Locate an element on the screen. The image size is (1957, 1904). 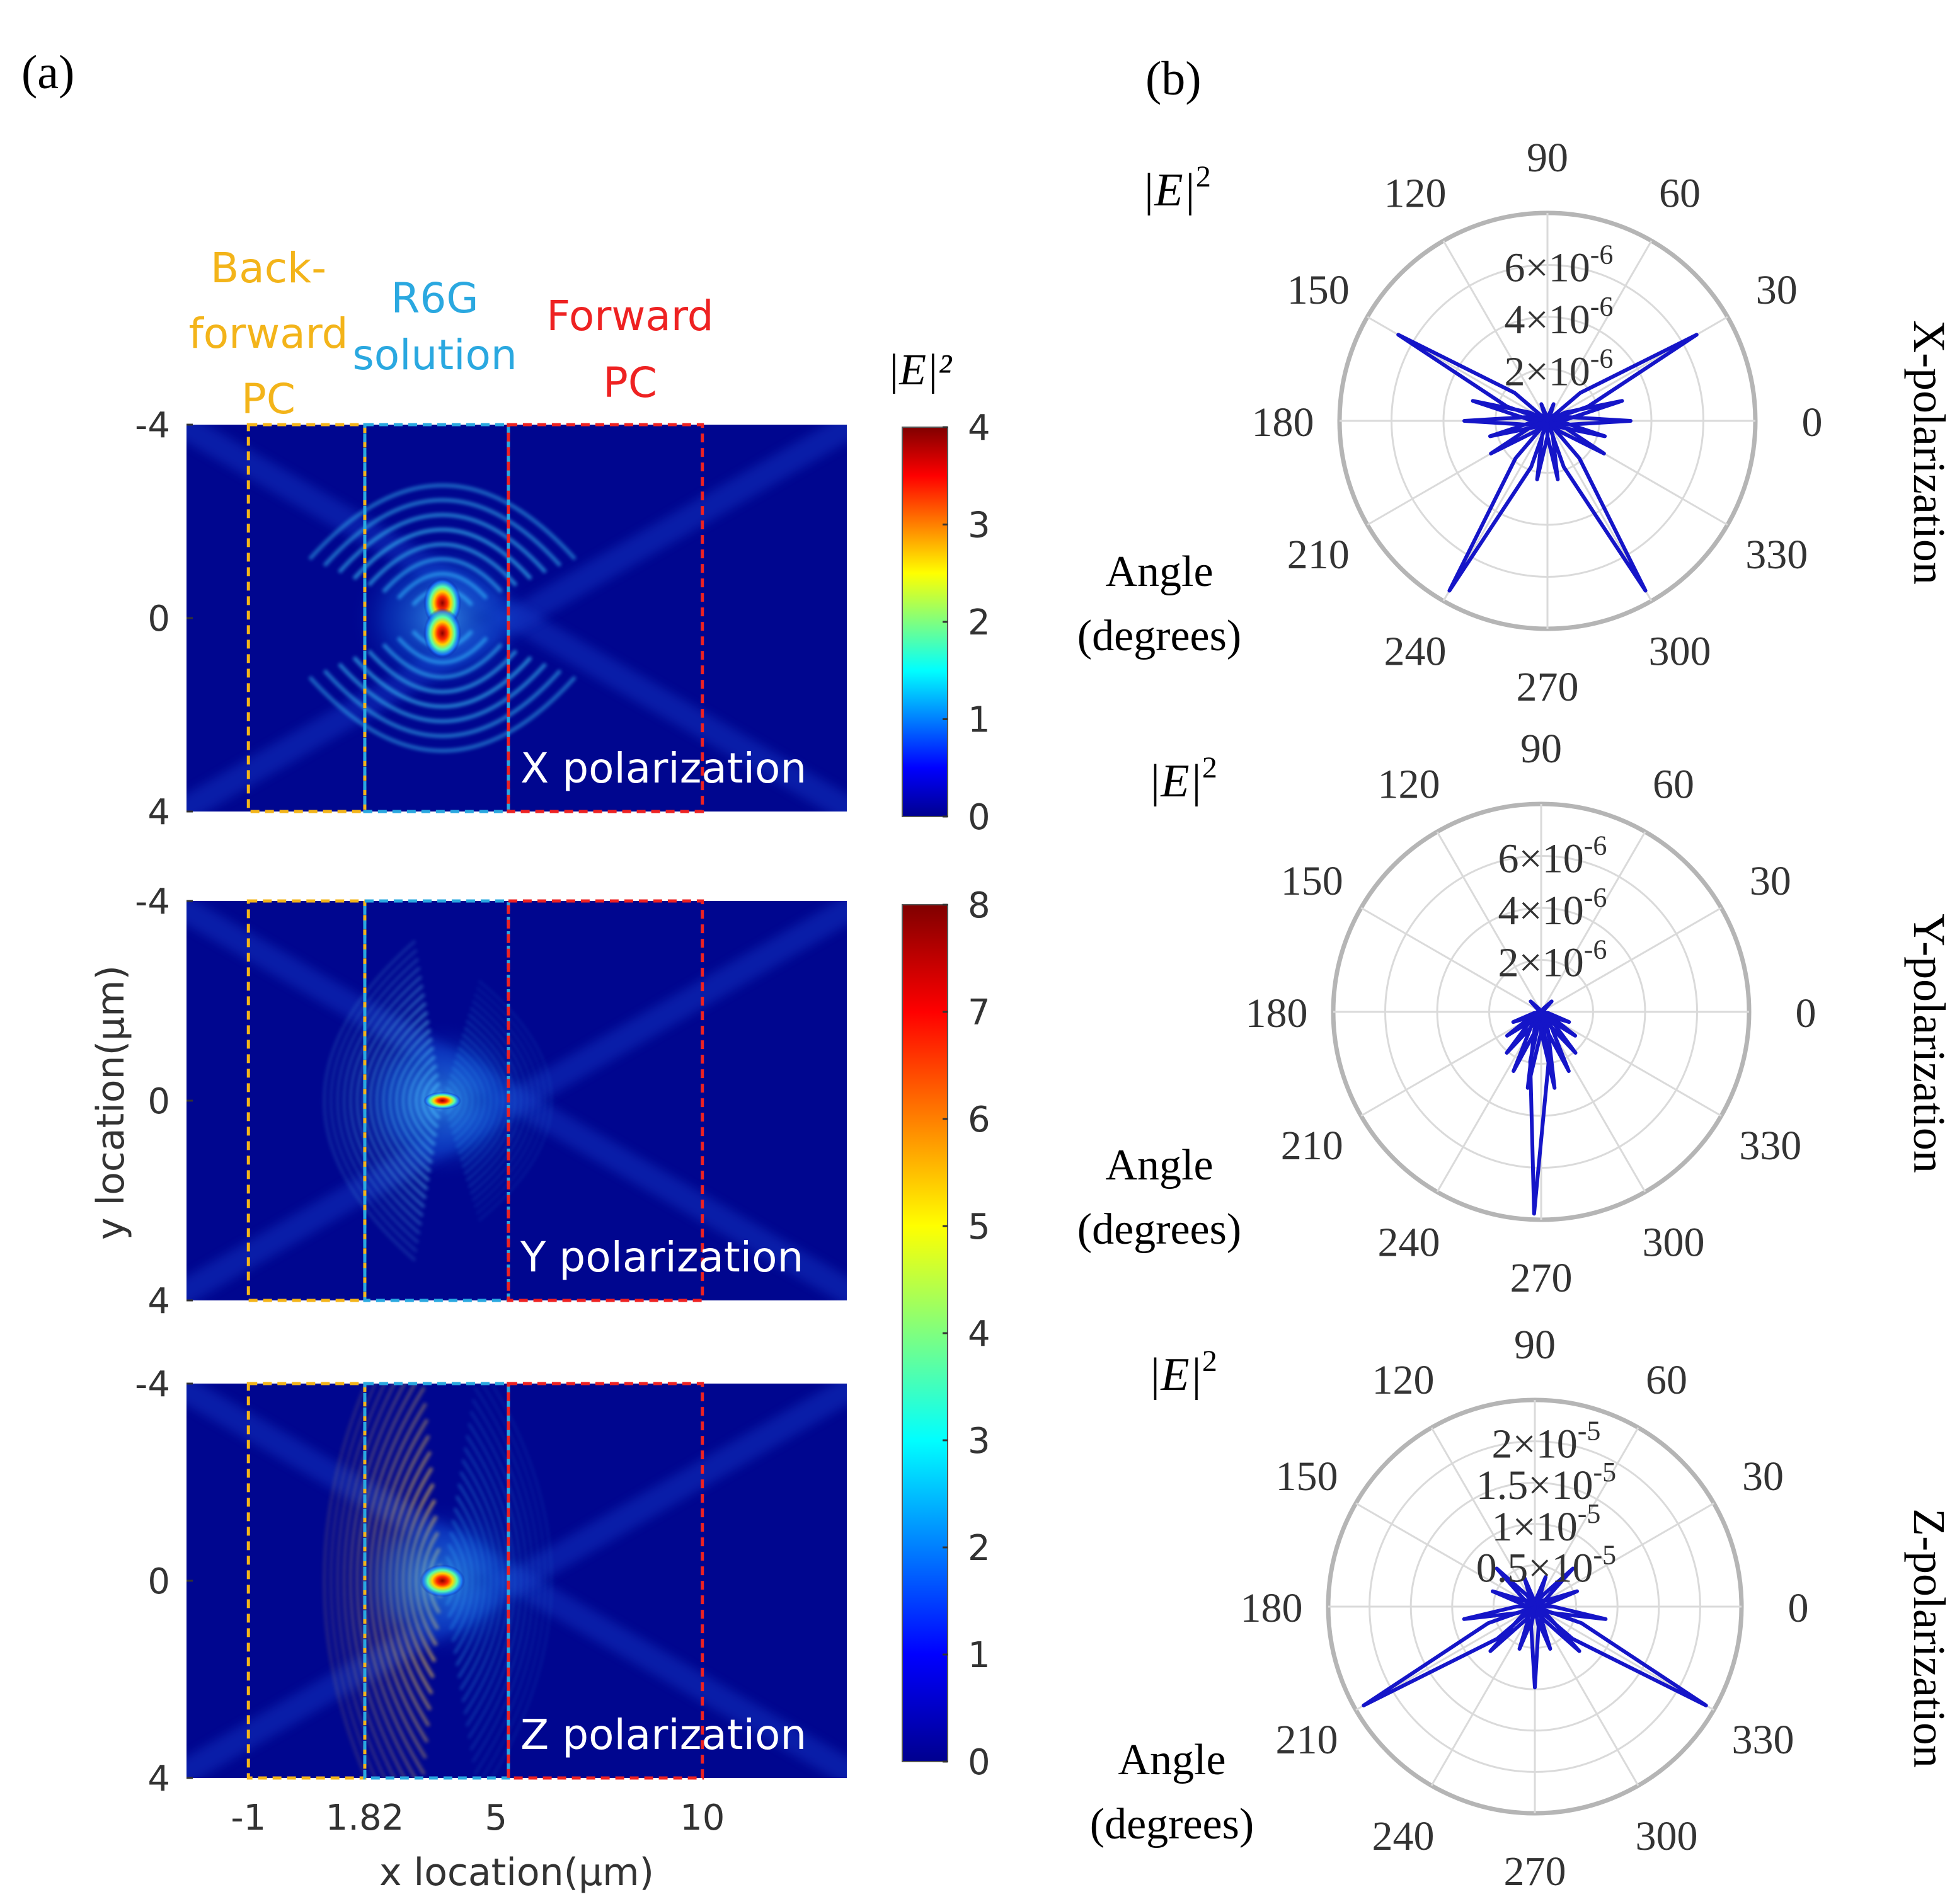
radius-mantissa: 1×10 is located at coordinates (1535, 1527).